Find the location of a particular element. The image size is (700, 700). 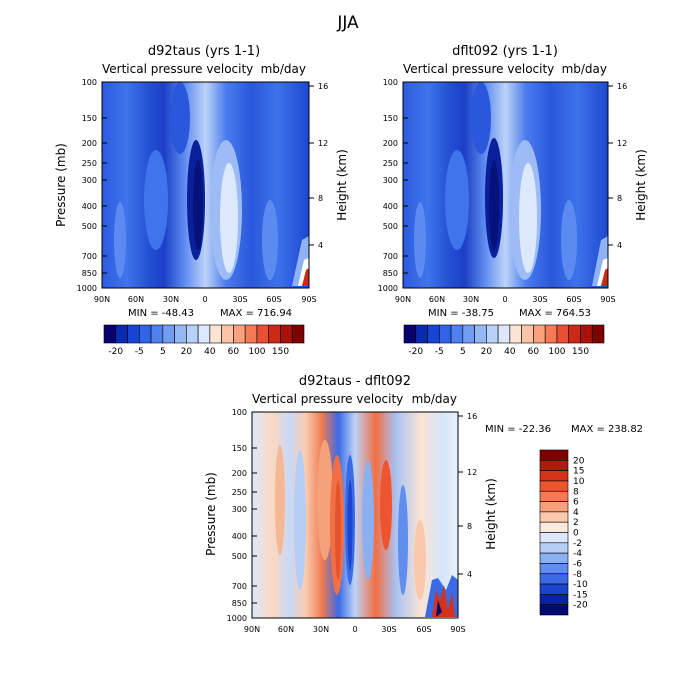

panel-1-ytick: 400 is located at coordinates (89, 206).